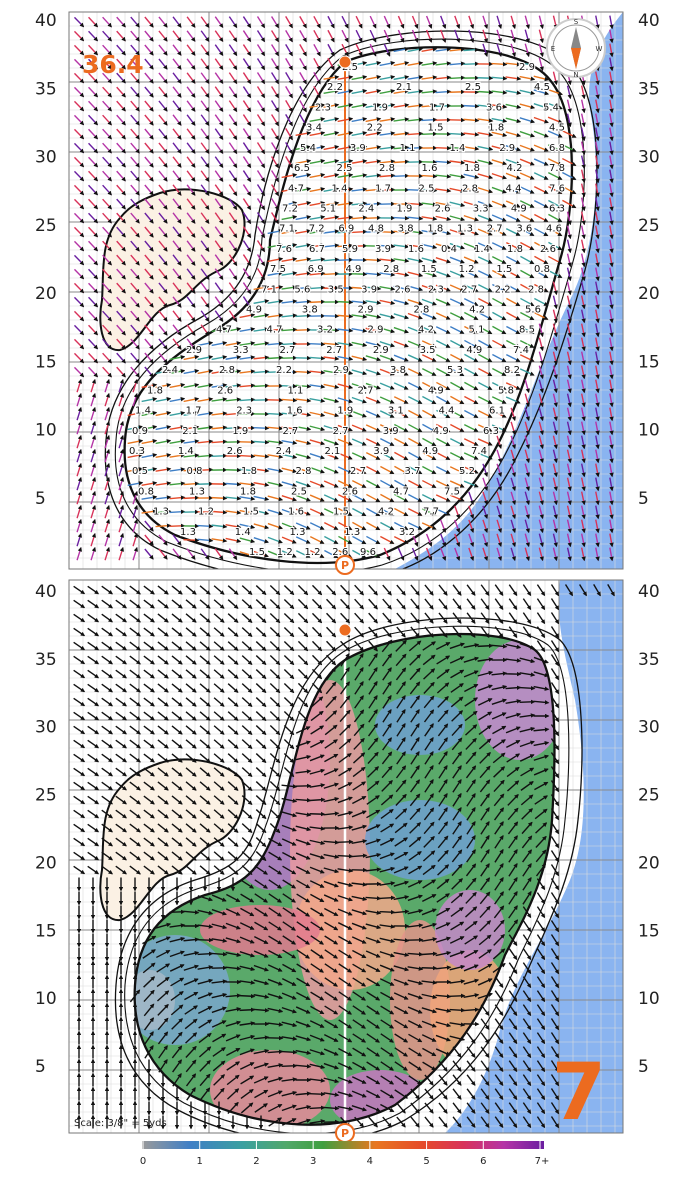 Image resolution: width=692 pixels, height=1199 pixels. What do you see at coordinates (542, 269) in the screenshot?
I see `slope-value: 0.8` at bounding box center [542, 269].